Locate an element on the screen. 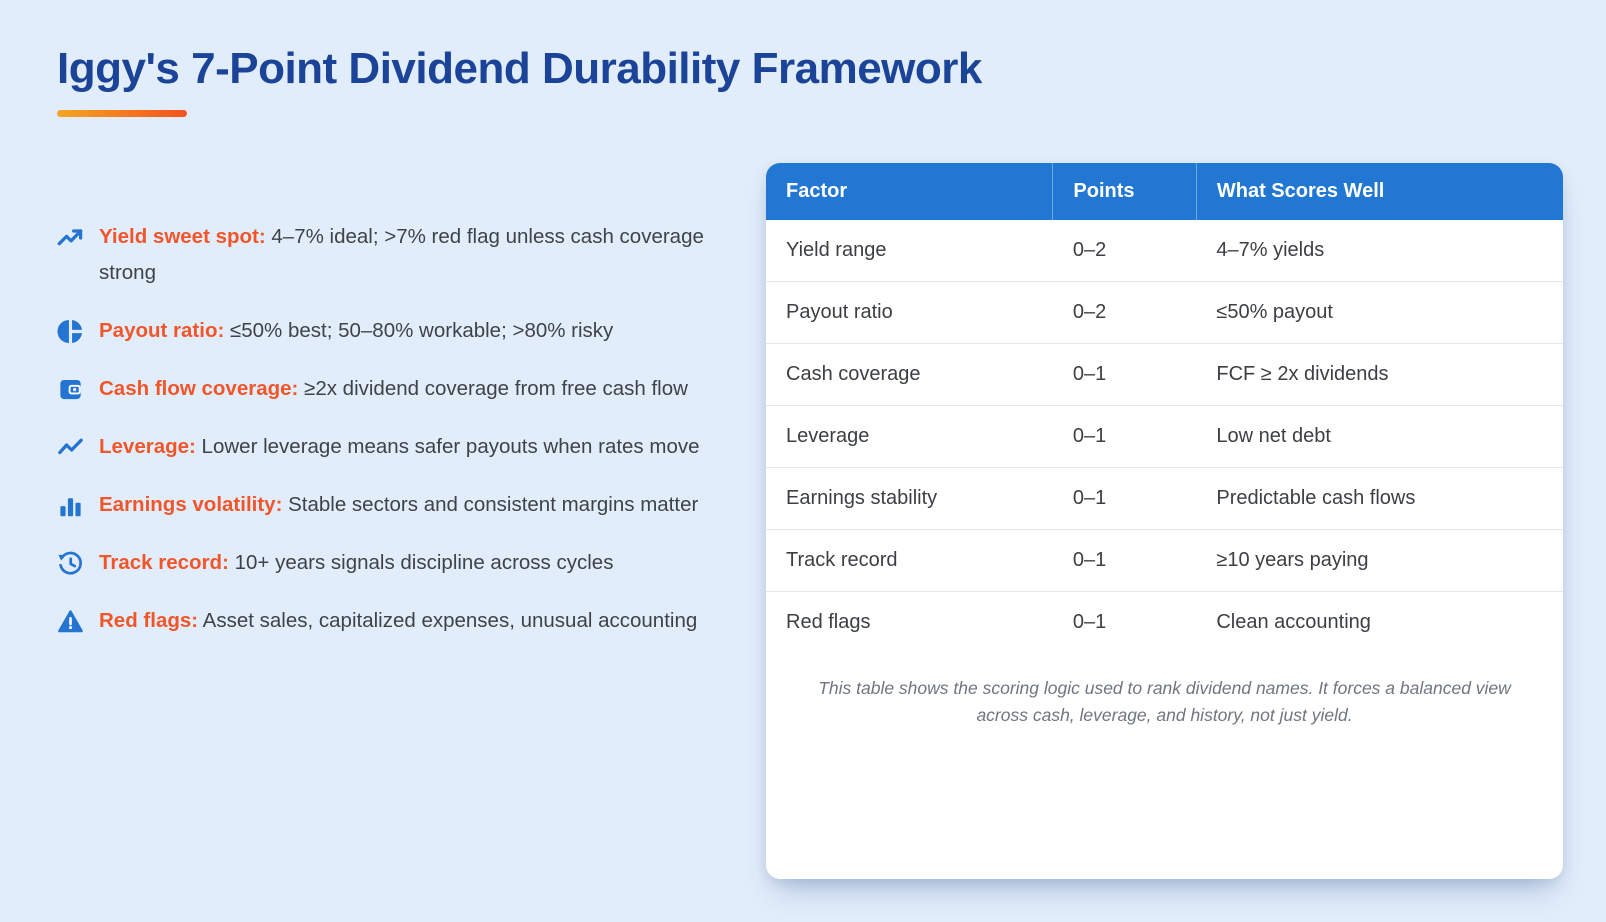 The height and width of the screenshot is (922, 1606). wallet-icon is located at coordinates (70, 389).